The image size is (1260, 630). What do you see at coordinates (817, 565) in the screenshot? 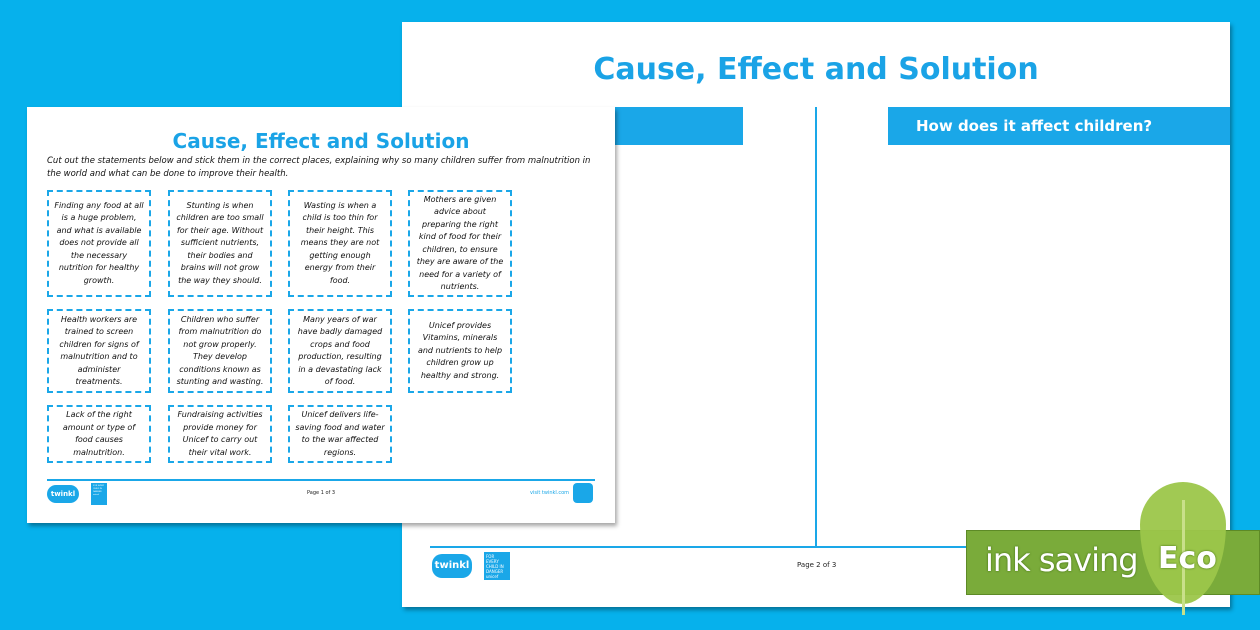
I see `page-number: Page 2 of 3` at bounding box center [817, 565].